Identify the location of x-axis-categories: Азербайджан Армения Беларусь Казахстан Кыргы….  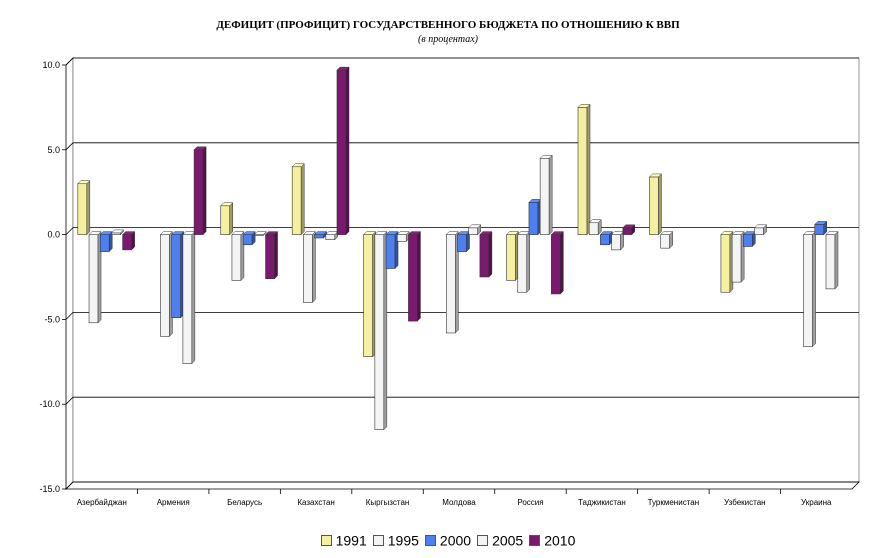
(454, 498).